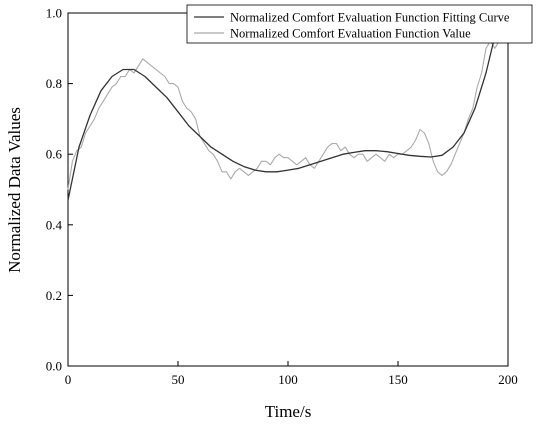  Describe the element at coordinates (54, 295) in the screenshot. I see `y-tick-label: 0.2` at that location.